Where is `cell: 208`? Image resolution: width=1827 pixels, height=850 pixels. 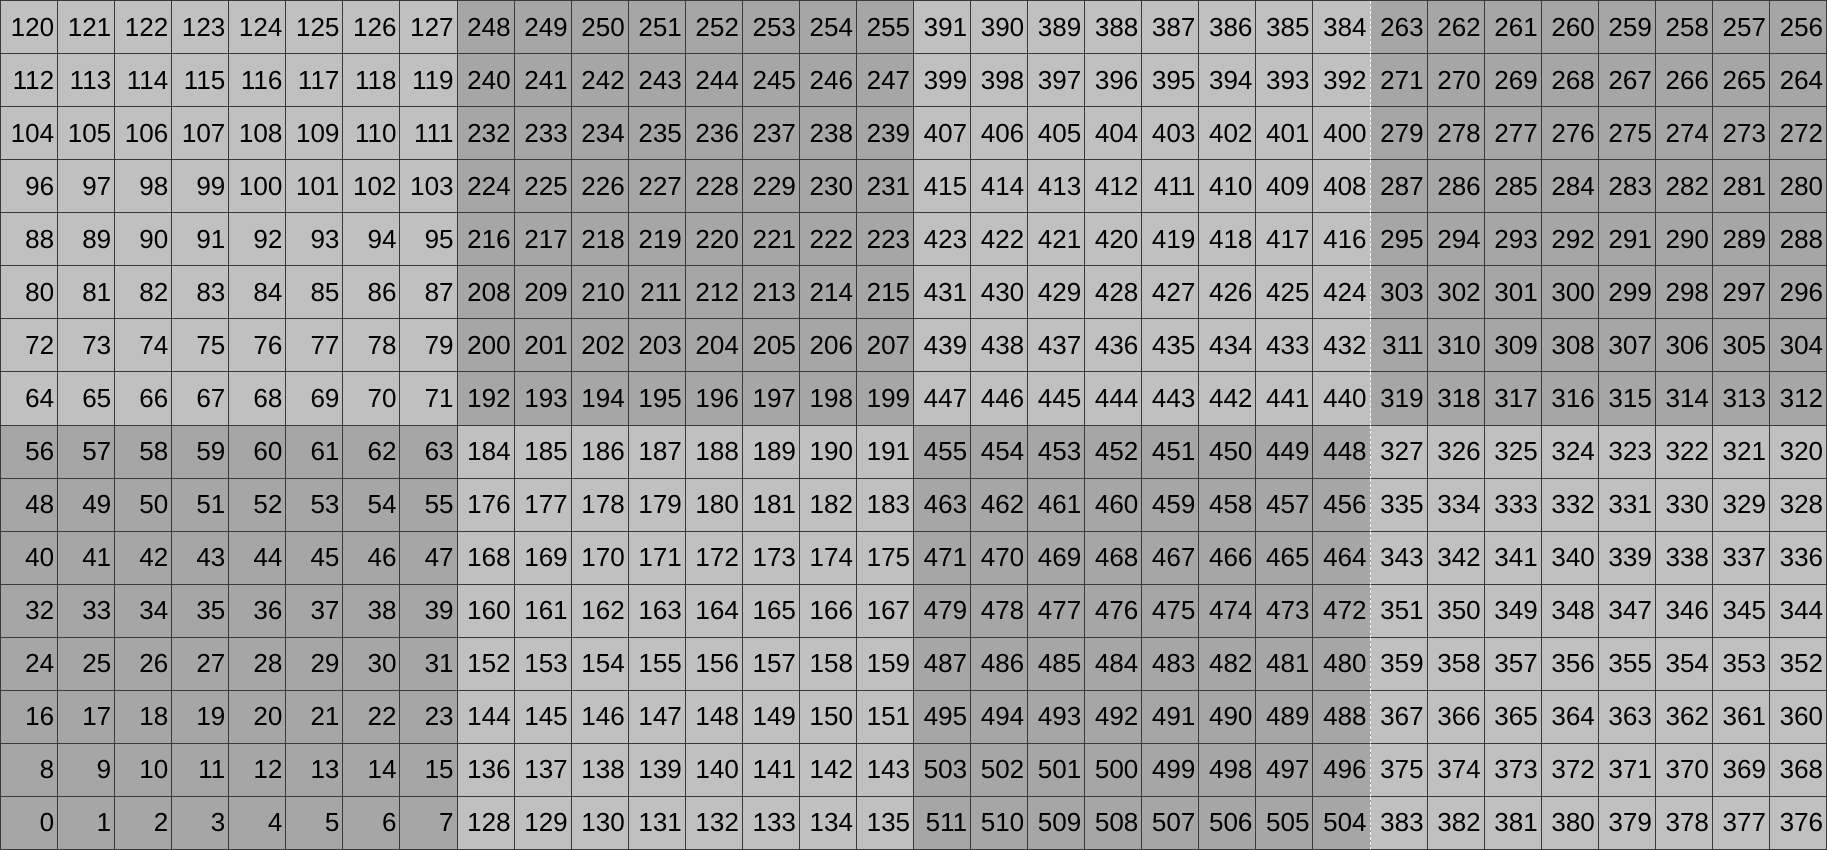
cell: 208 is located at coordinates (486, 293).